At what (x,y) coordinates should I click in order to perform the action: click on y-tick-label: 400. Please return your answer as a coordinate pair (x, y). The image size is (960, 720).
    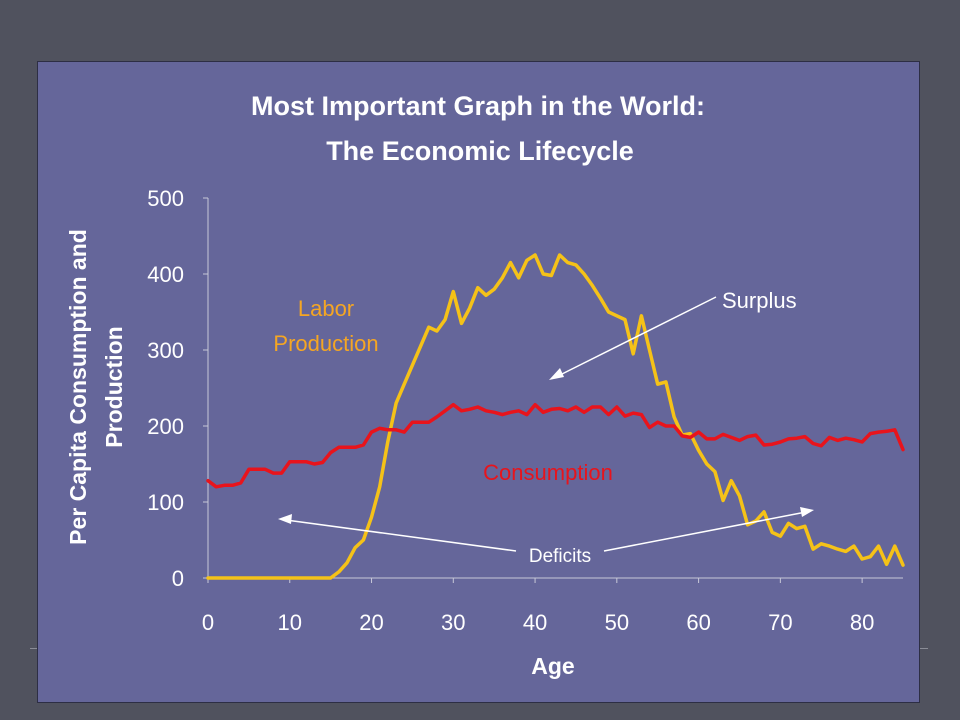
    Looking at the image, I should click on (165, 274).